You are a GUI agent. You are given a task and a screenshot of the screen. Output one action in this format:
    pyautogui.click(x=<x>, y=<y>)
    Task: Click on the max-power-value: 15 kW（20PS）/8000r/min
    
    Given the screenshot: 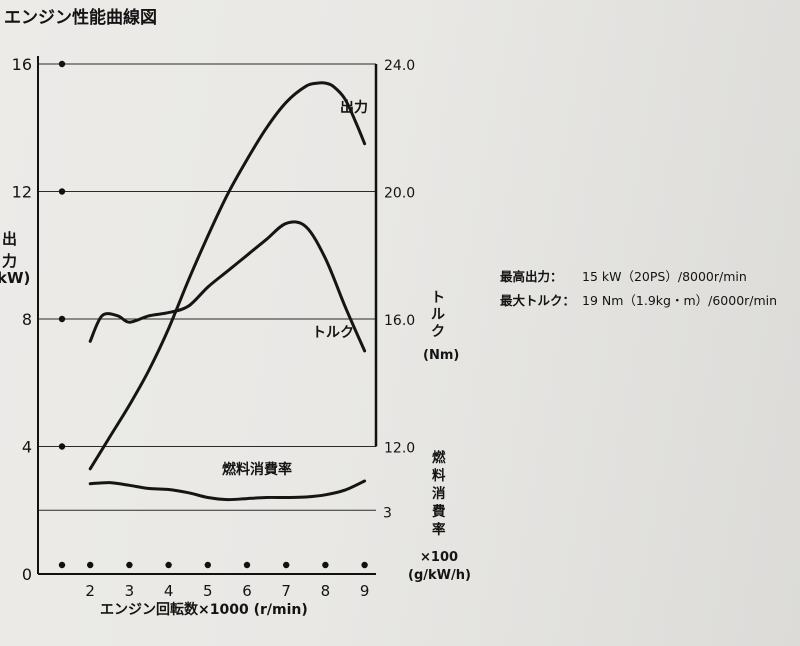 What is the action you would take?
    pyautogui.click(x=664, y=276)
    